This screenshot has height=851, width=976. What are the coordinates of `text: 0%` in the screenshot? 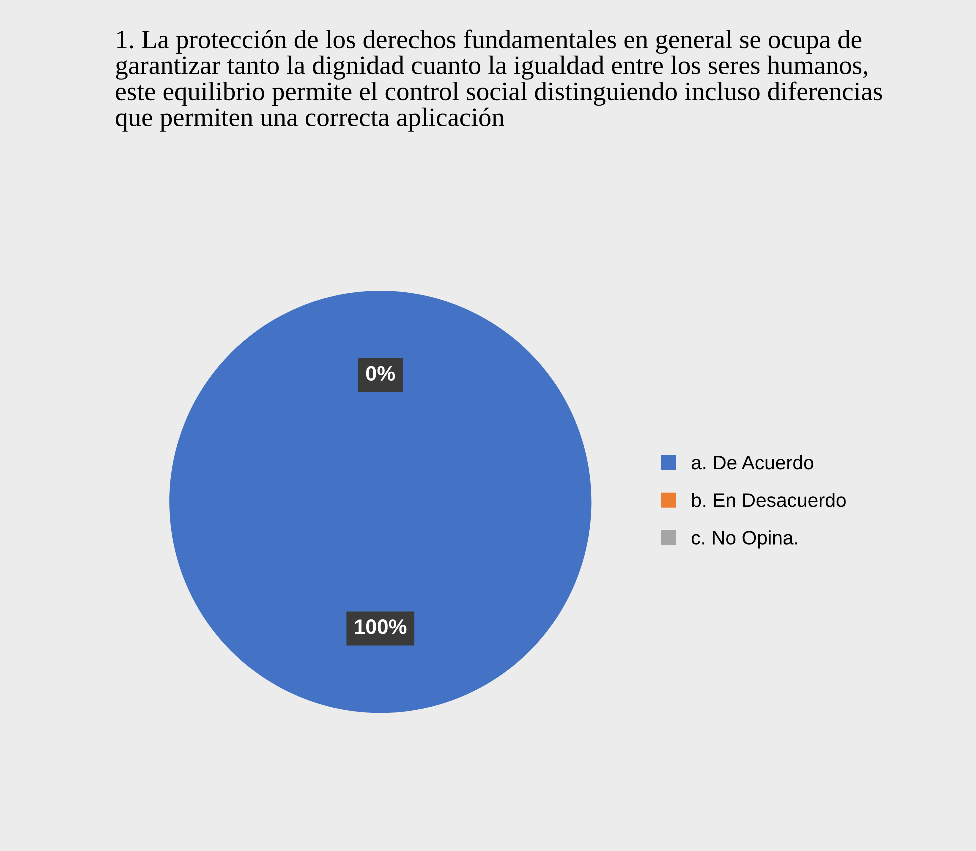 It's located at (381, 374).